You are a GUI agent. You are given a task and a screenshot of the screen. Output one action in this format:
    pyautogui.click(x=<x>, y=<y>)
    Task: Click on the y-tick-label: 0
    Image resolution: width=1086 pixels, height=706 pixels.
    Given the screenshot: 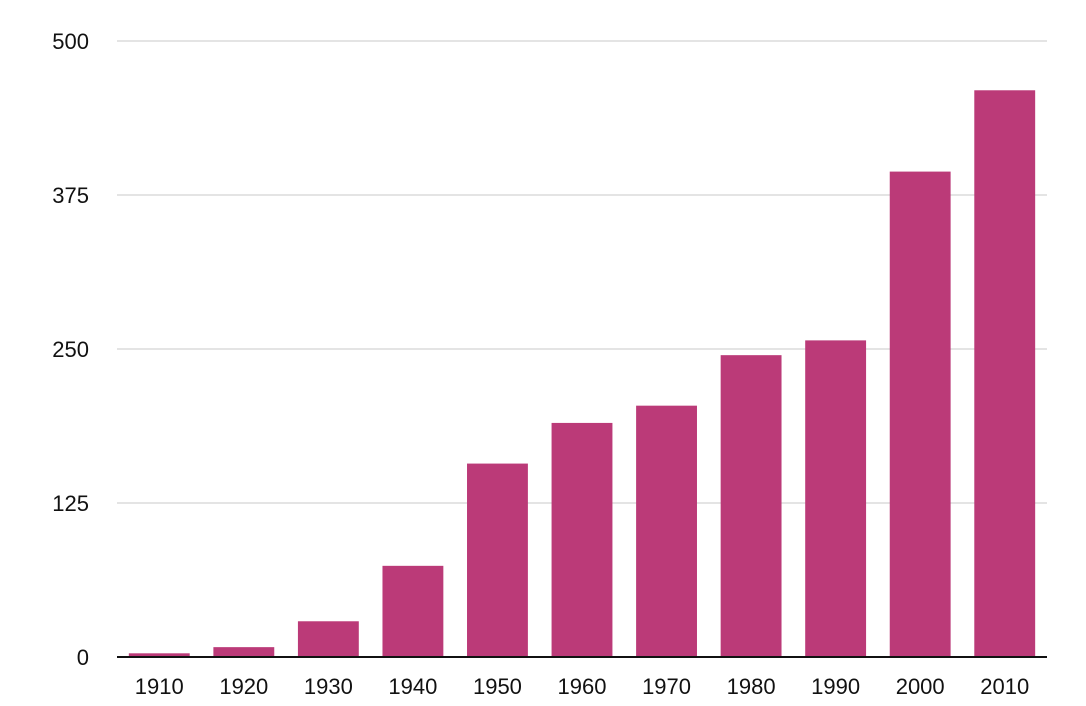 What is the action you would take?
    pyautogui.click(x=83, y=657)
    